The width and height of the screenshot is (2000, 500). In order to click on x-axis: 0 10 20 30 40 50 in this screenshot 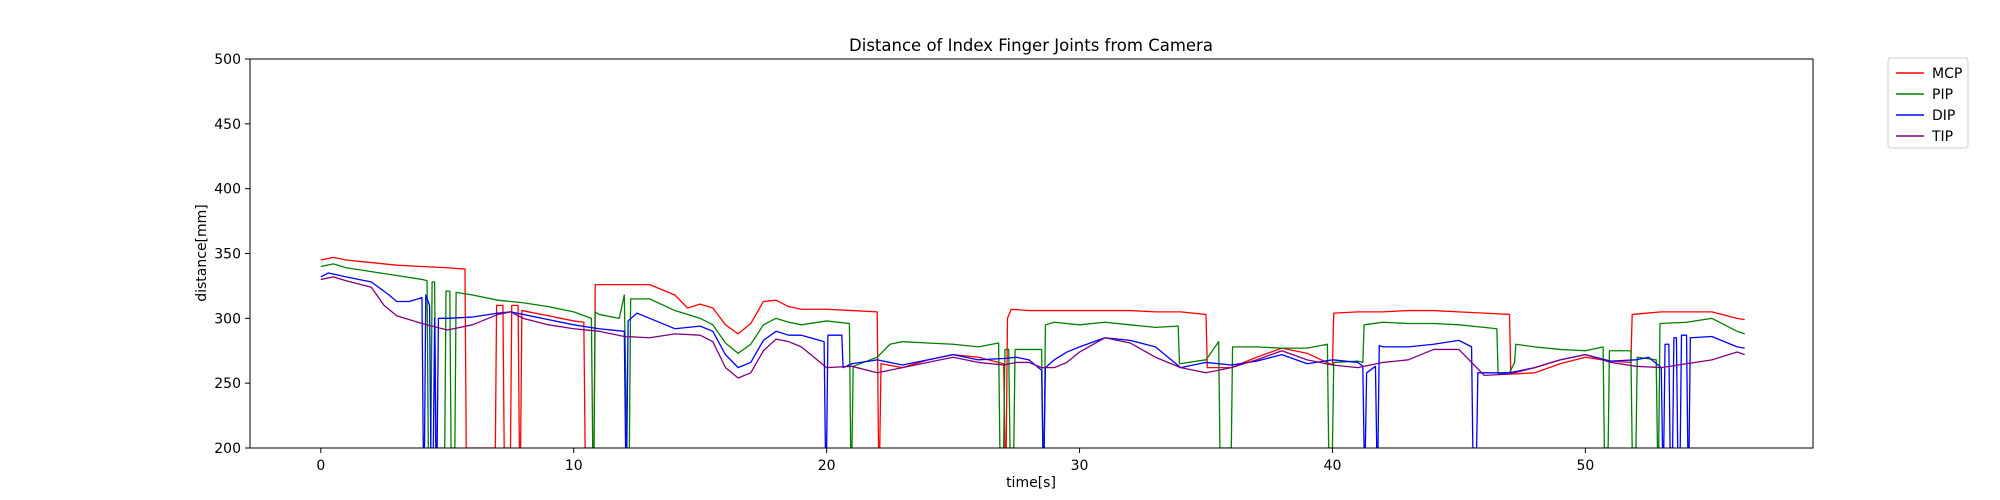, I will do `click(955, 461)`.